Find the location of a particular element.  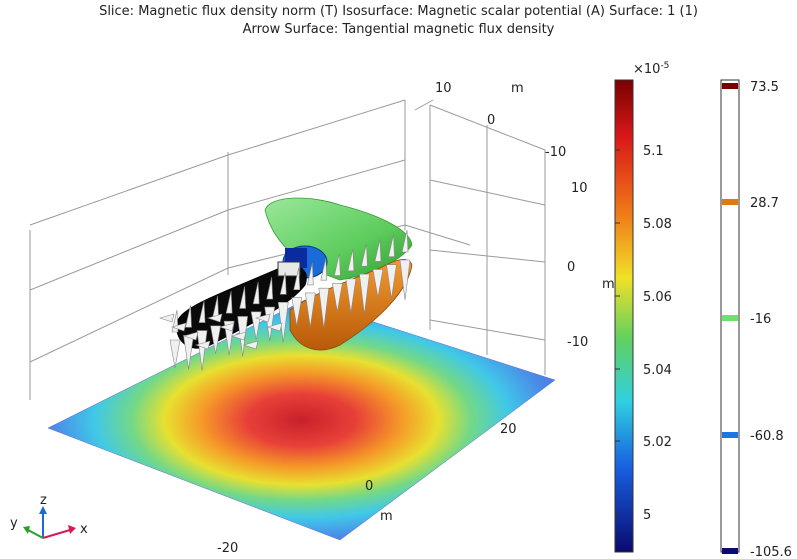

colorbar-isosurface: 73.5 28.7 -16 -60.8 -105.6 is located at coordinates (756, 319).